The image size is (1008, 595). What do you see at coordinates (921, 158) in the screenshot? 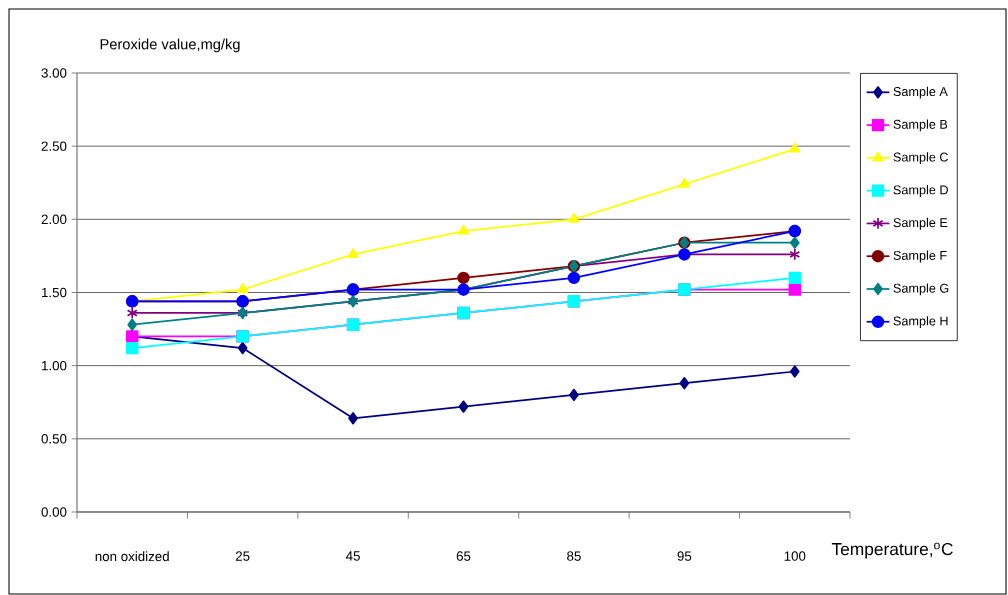
I see `legend-label: Sample C` at bounding box center [921, 158].